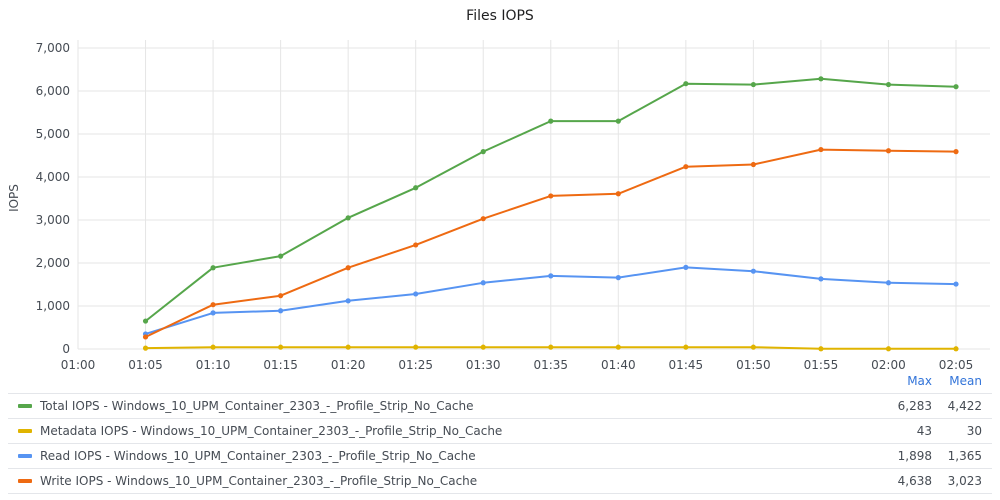 The image size is (1000, 500). Describe the element at coordinates (53, 263) in the screenshot. I see `y-tick-label: 2,000` at that location.